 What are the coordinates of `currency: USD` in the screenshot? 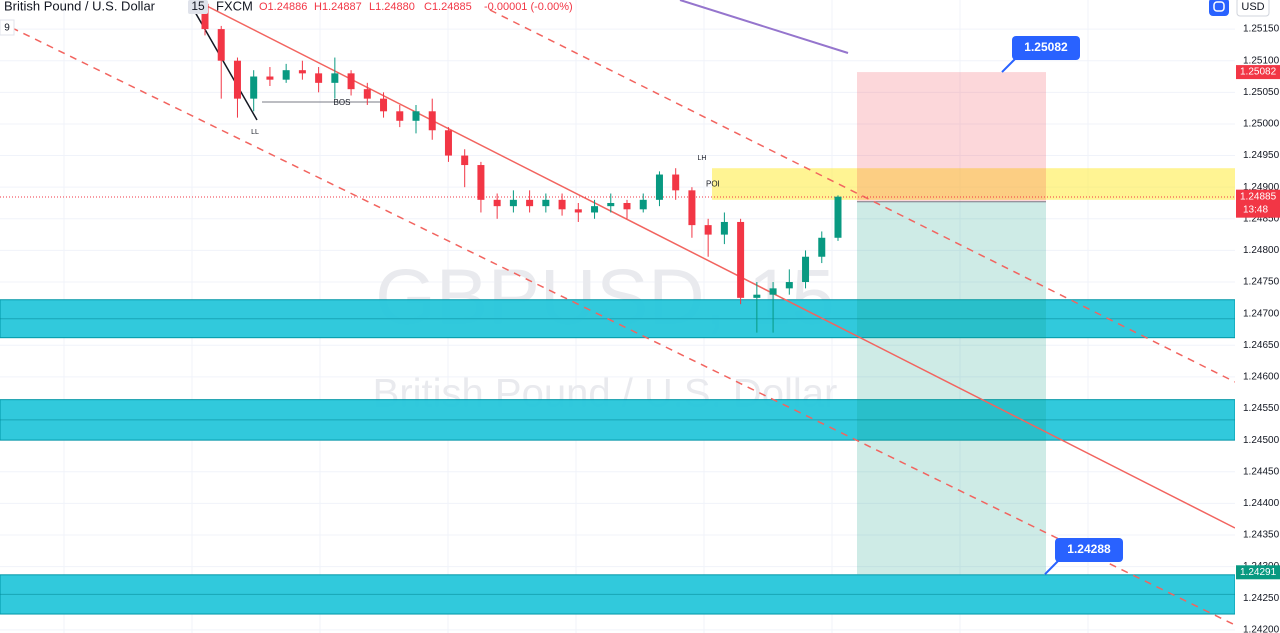 It's located at (1252, 7).